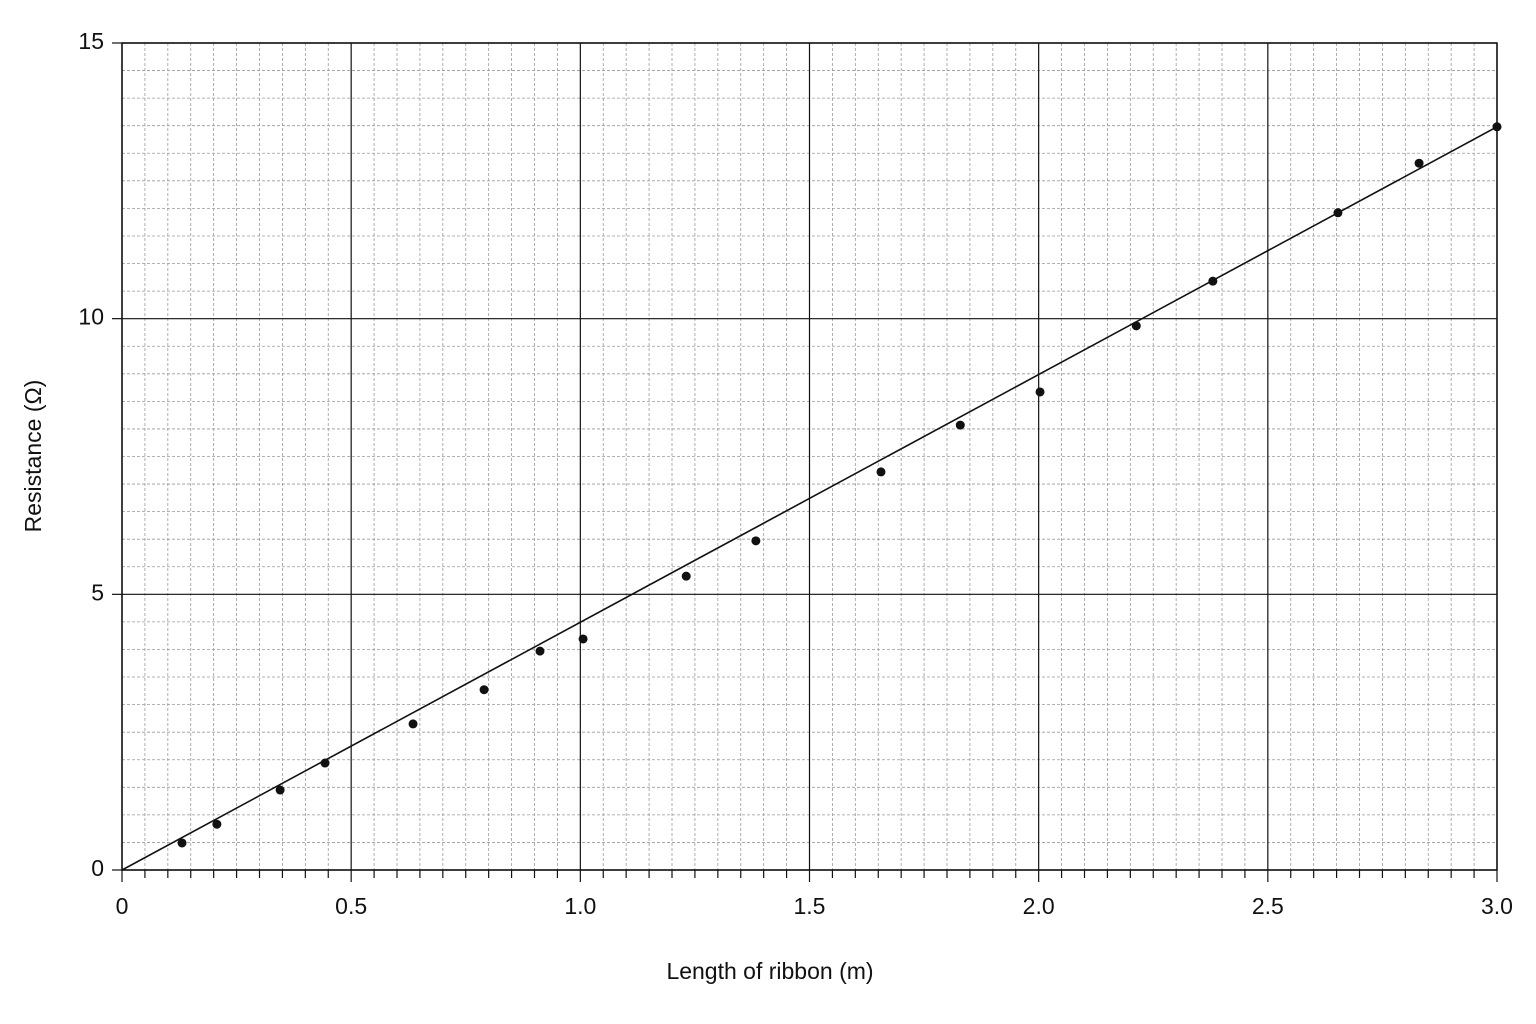 The width and height of the screenshot is (1536, 1024). I want to click on y-axis-title: Resistance (Ω), so click(33, 456).